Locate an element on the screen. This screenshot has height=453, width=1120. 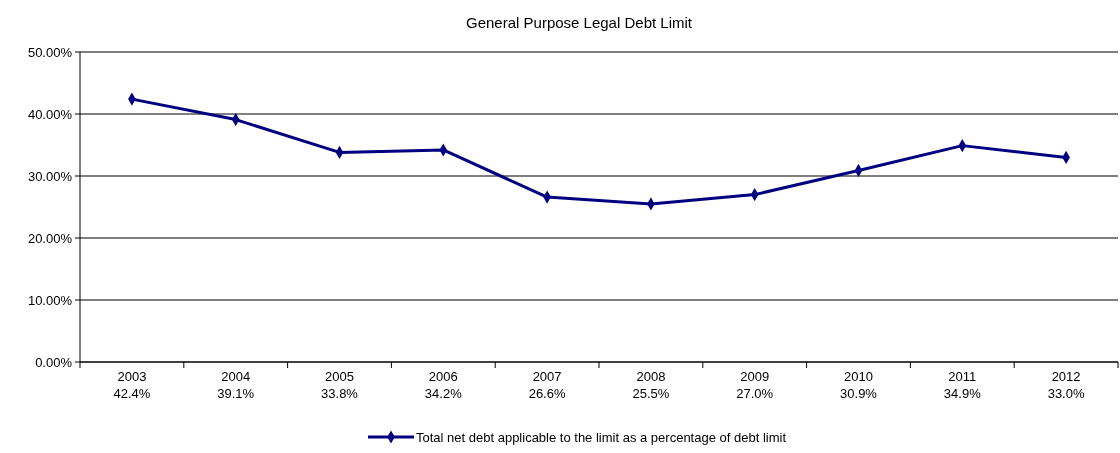
x-tick-label: 2004 is located at coordinates (236, 376).